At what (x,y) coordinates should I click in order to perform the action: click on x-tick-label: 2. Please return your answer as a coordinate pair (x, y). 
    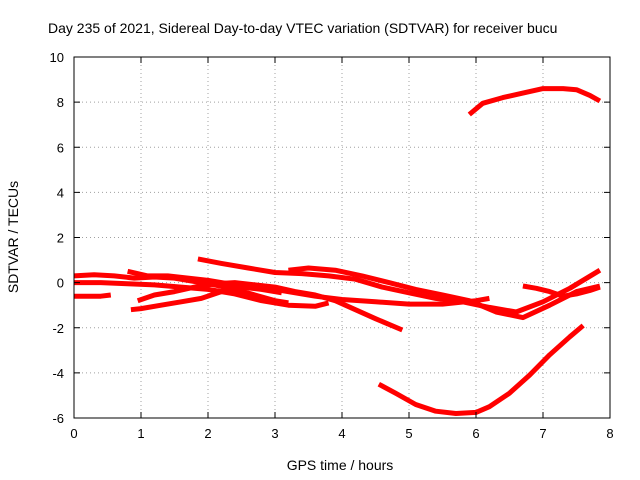
    Looking at the image, I should click on (207, 433).